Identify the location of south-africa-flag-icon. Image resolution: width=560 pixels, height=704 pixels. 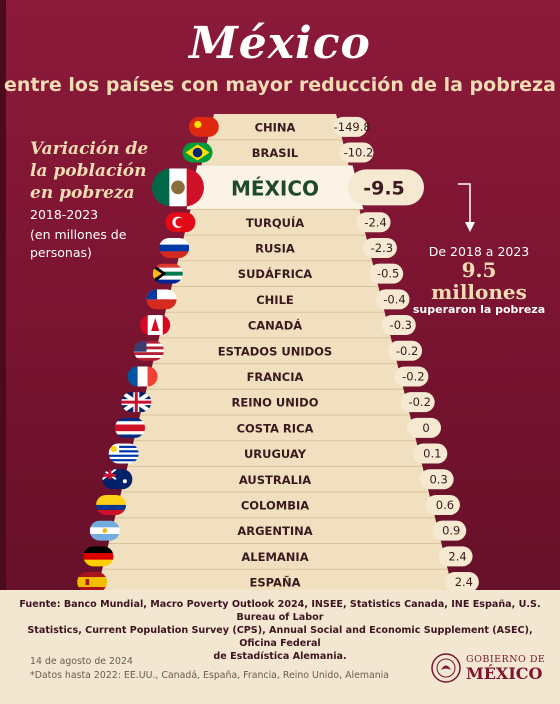
(167, 273).